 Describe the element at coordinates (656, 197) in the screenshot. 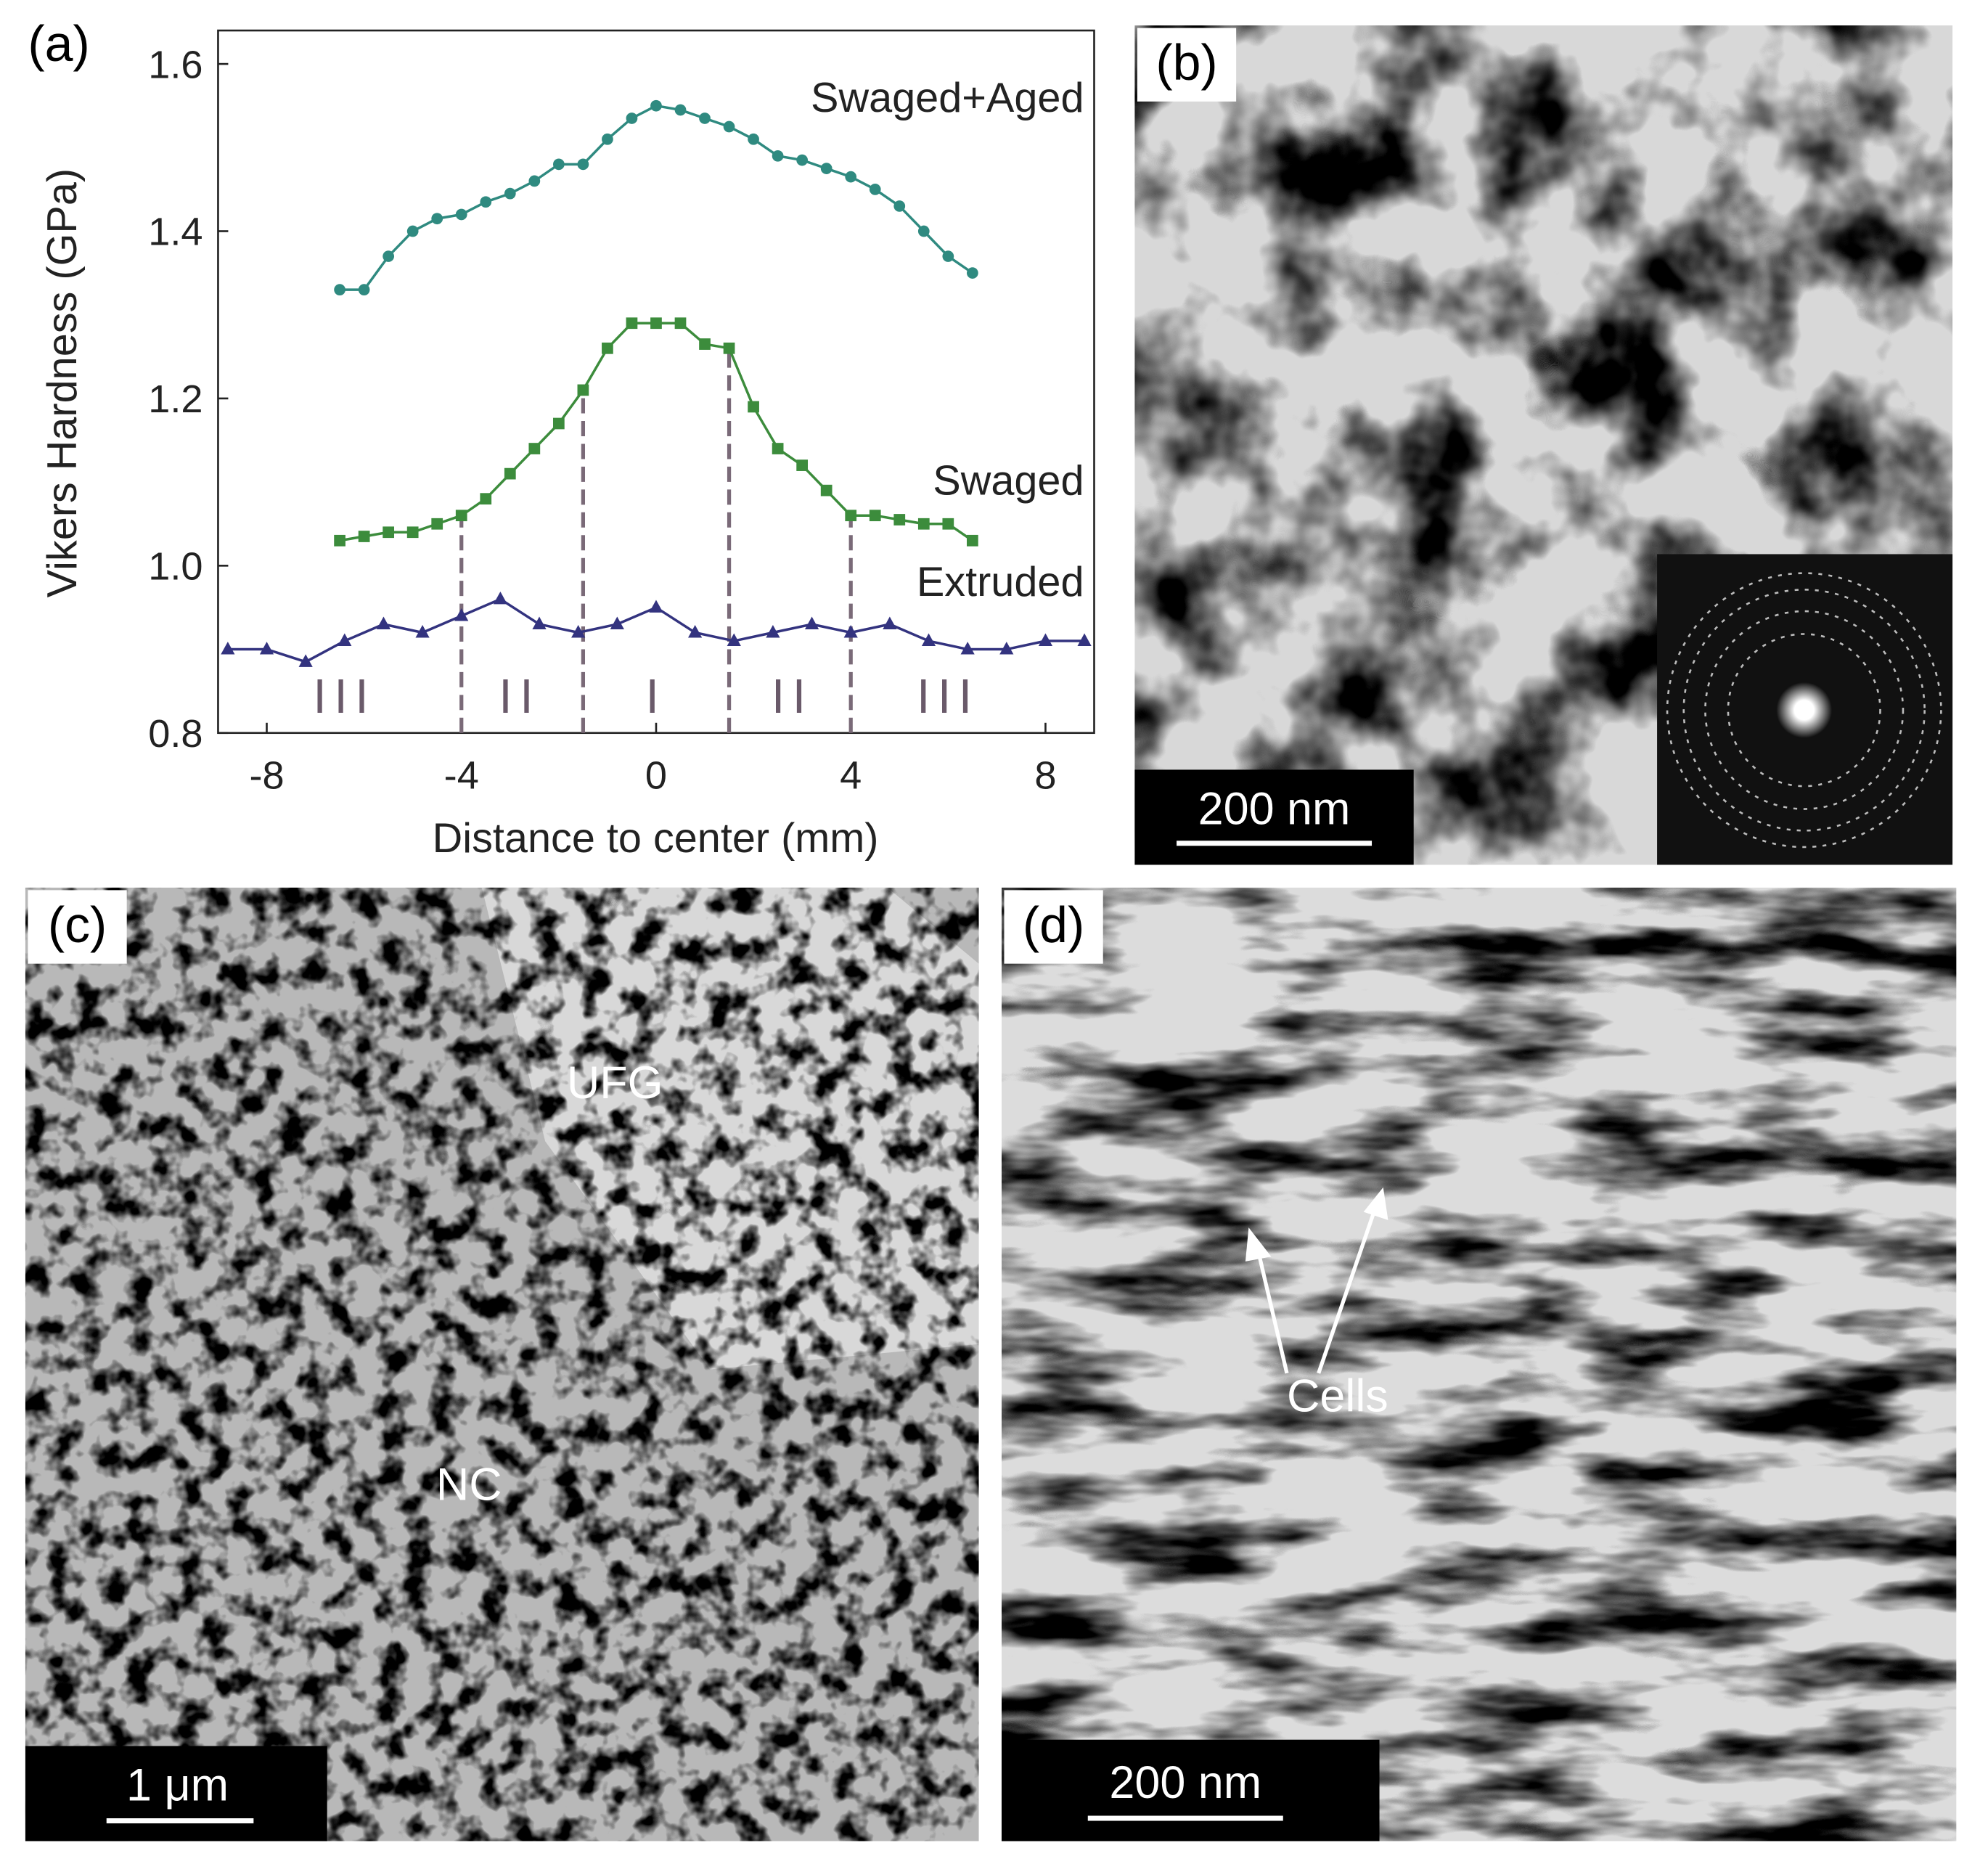

I see `series-line` at that location.